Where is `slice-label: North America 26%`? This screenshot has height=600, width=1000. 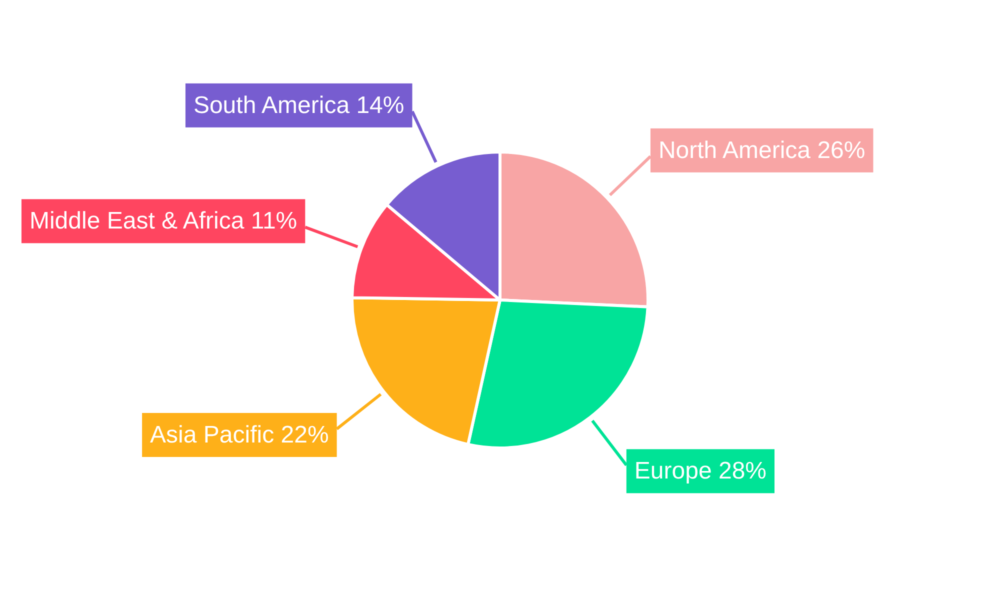
slice-label: North America 26% is located at coordinates (762, 150).